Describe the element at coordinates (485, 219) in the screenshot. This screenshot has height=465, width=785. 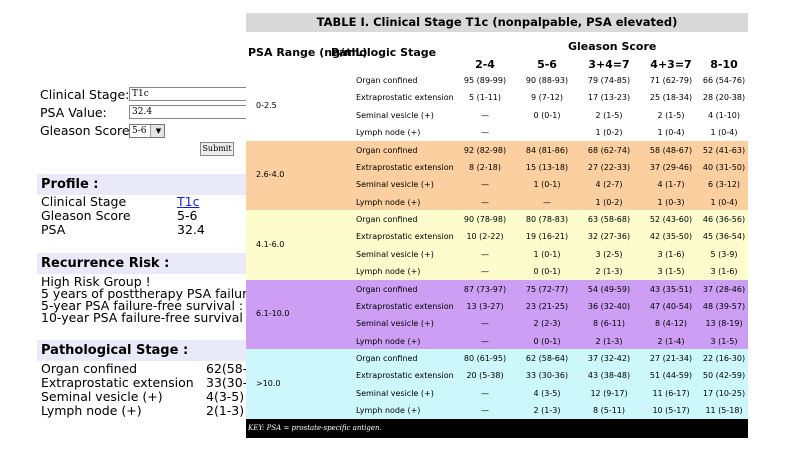
I see `table-cell: 90 (78-98)` at that location.